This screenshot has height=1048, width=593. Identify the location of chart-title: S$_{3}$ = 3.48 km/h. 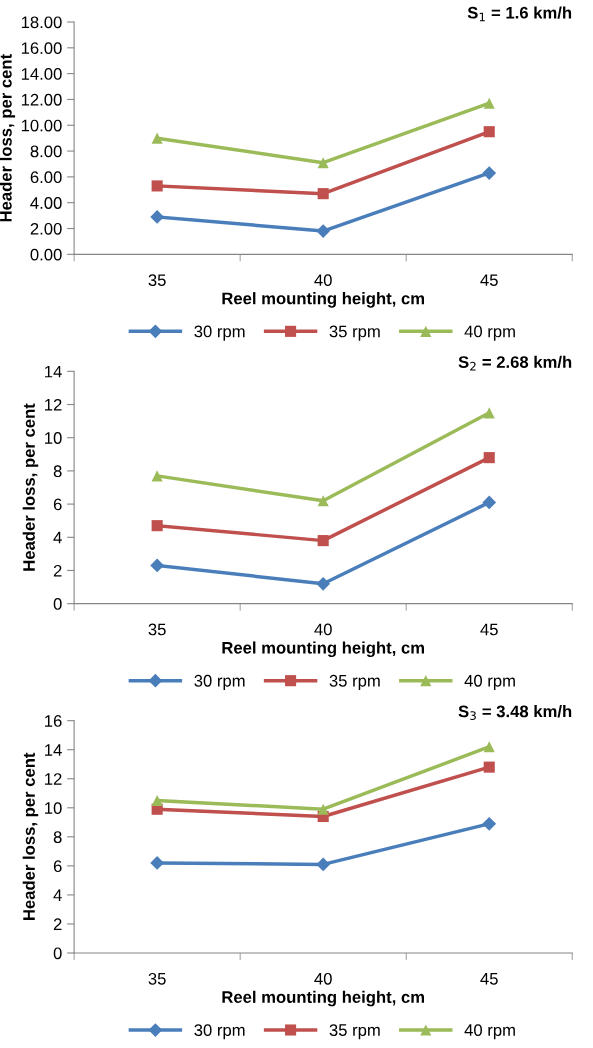
(515, 713).